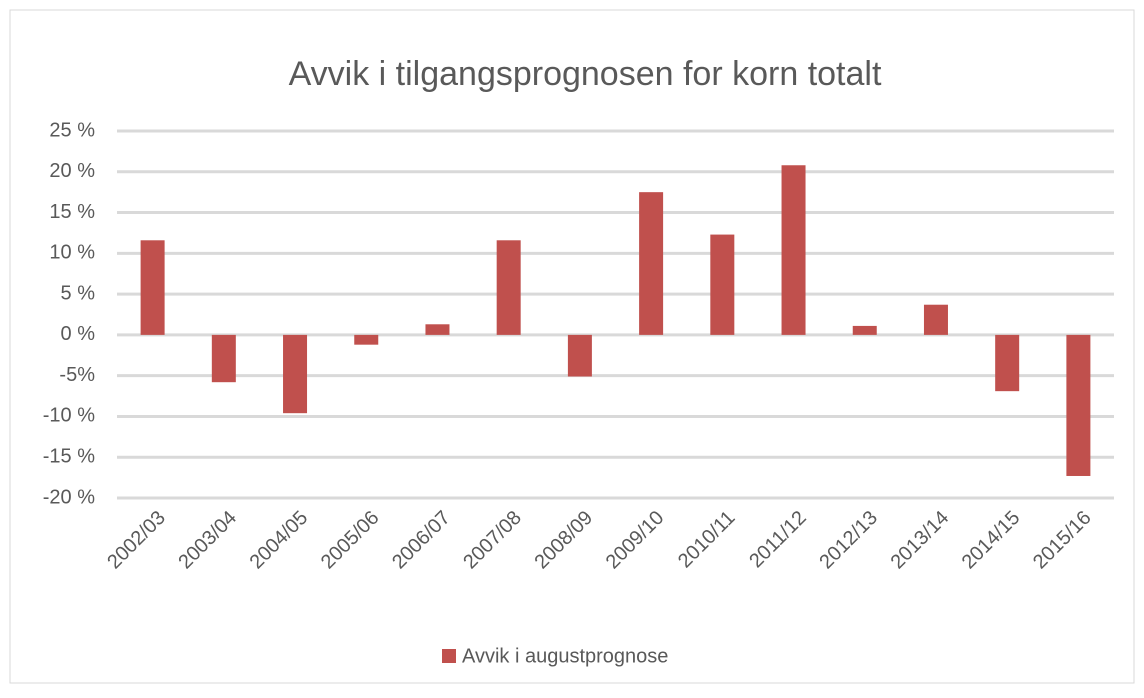  I want to click on y-tick-label: 25 %, so click(72, 130).